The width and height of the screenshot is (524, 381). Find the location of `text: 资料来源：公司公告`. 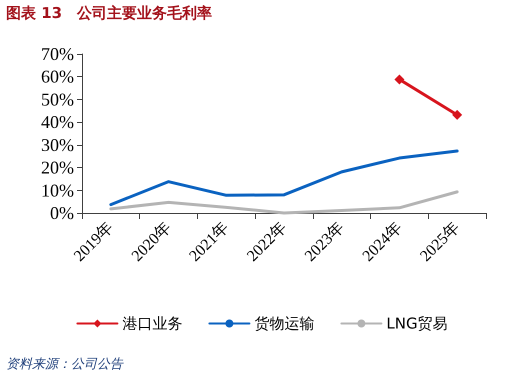

text: 资料来源：公司公告 is located at coordinates (64, 364).